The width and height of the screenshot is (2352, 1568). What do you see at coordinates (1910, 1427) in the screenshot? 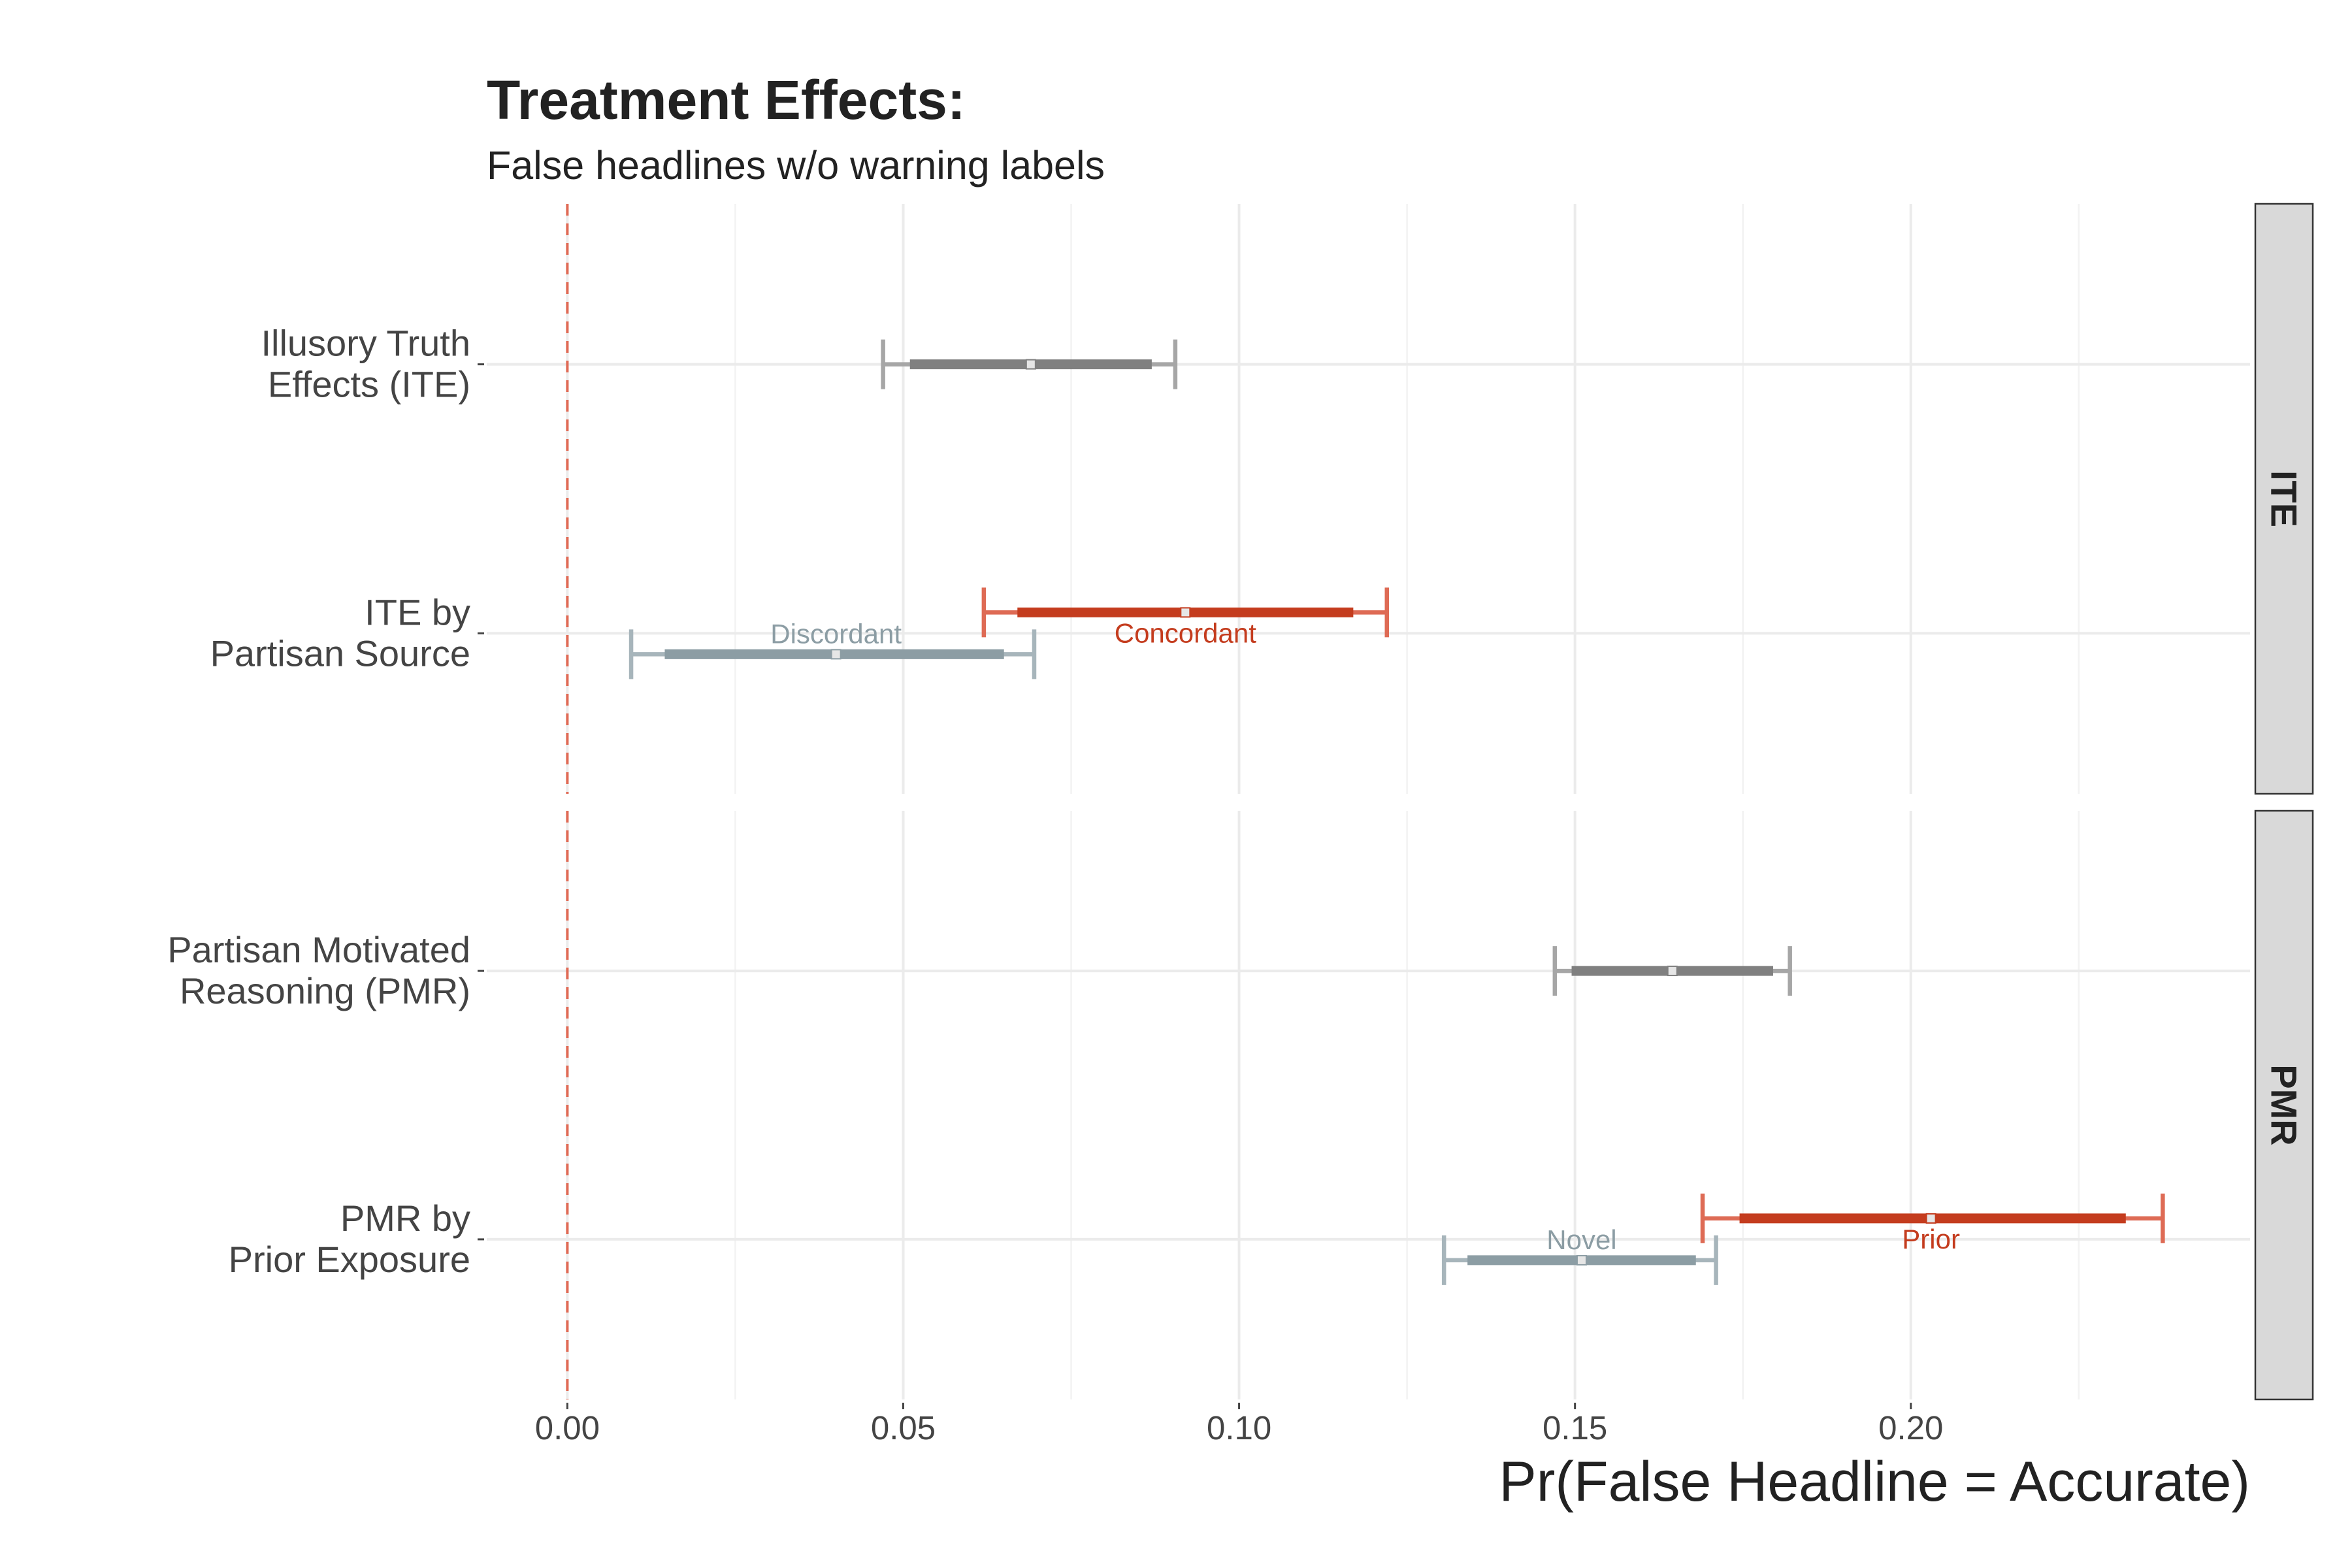
I see `x-tick-label: 0.20` at bounding box center [1910, 1427].